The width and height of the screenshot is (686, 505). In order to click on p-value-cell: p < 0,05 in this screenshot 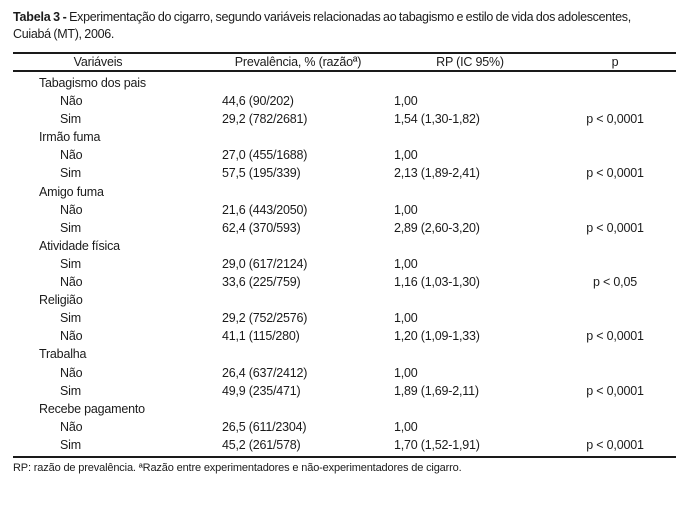, I will do `click(615, 282)`.